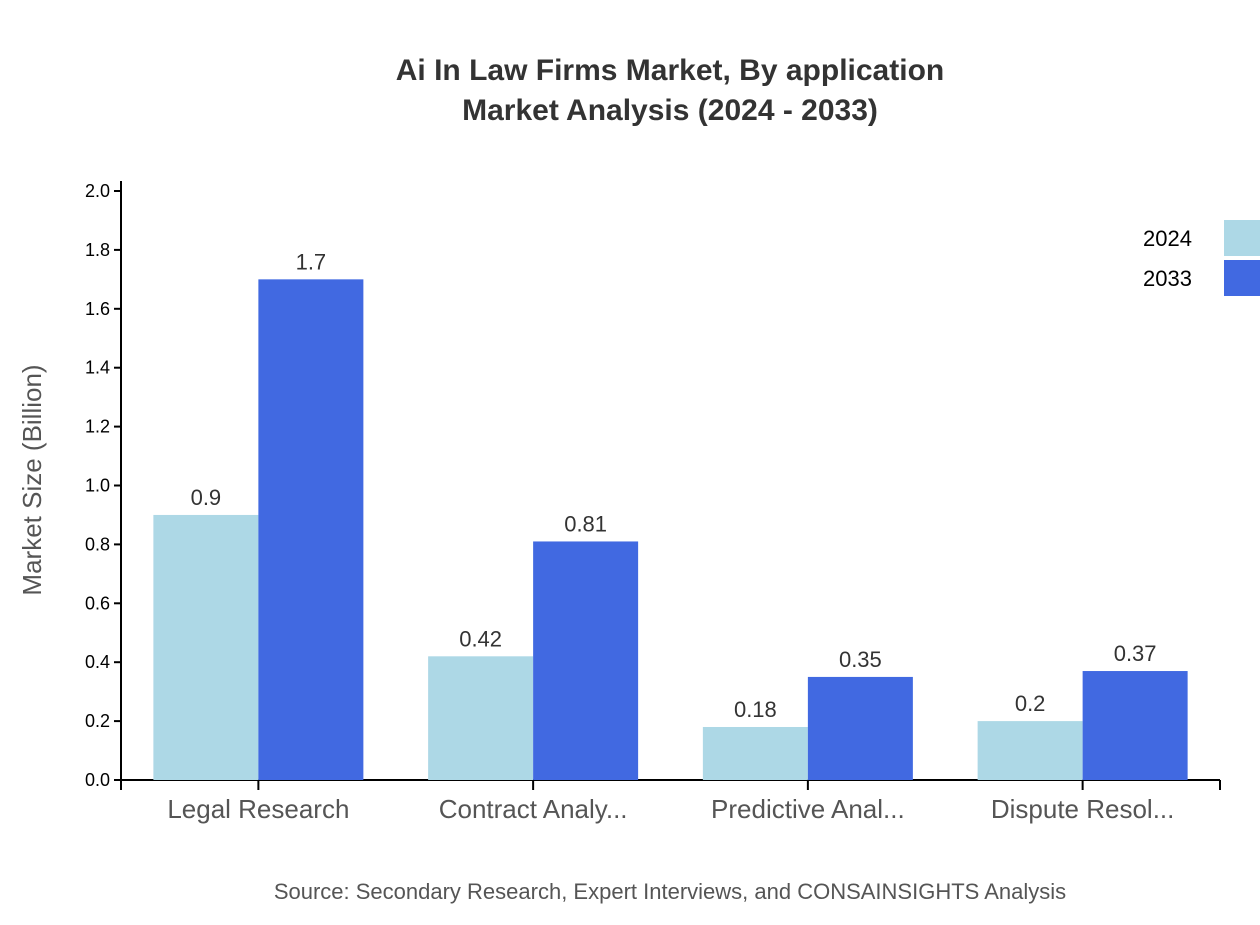  Describe the element at coordinates (1030, 703) in the screenshot. I see `data-label: 0.2` at that location.